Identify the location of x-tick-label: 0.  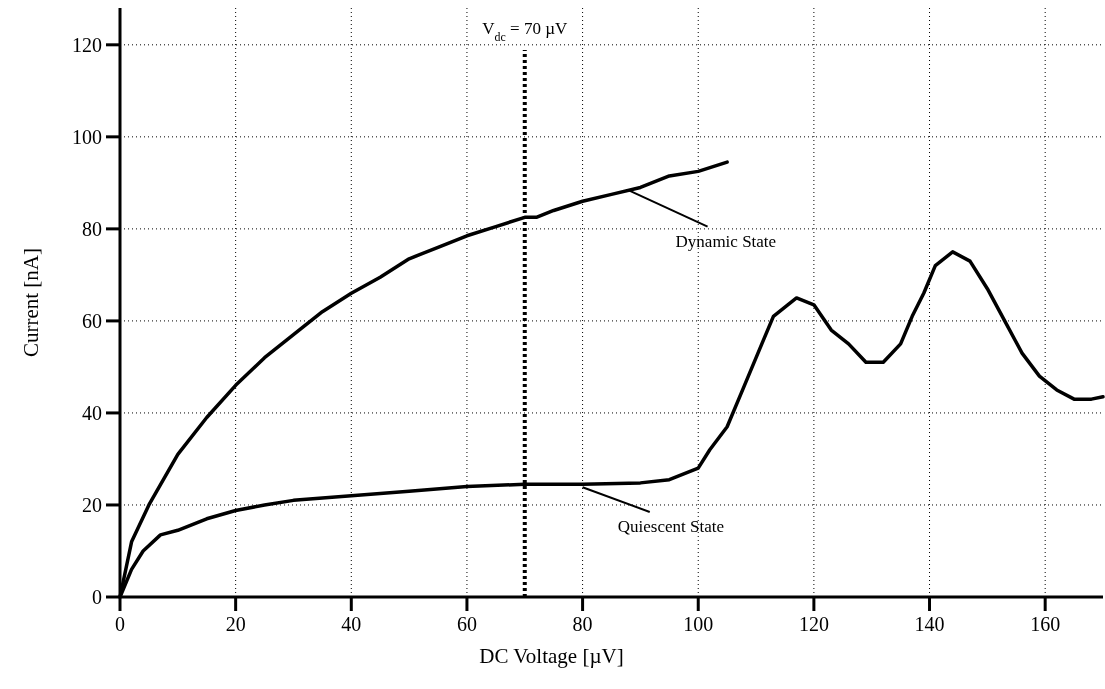
(120, 624).